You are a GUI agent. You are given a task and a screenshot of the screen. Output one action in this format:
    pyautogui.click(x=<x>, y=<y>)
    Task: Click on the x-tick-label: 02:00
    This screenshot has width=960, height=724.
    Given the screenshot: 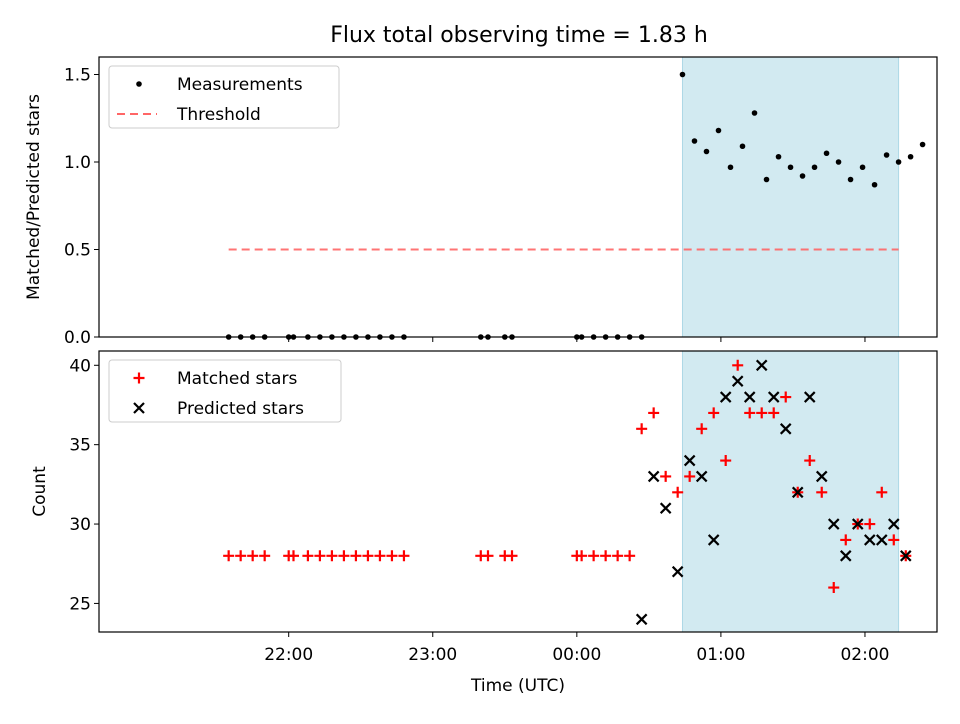 What is the action you would take?
    pyautogui.click(x=864, y=655)
    